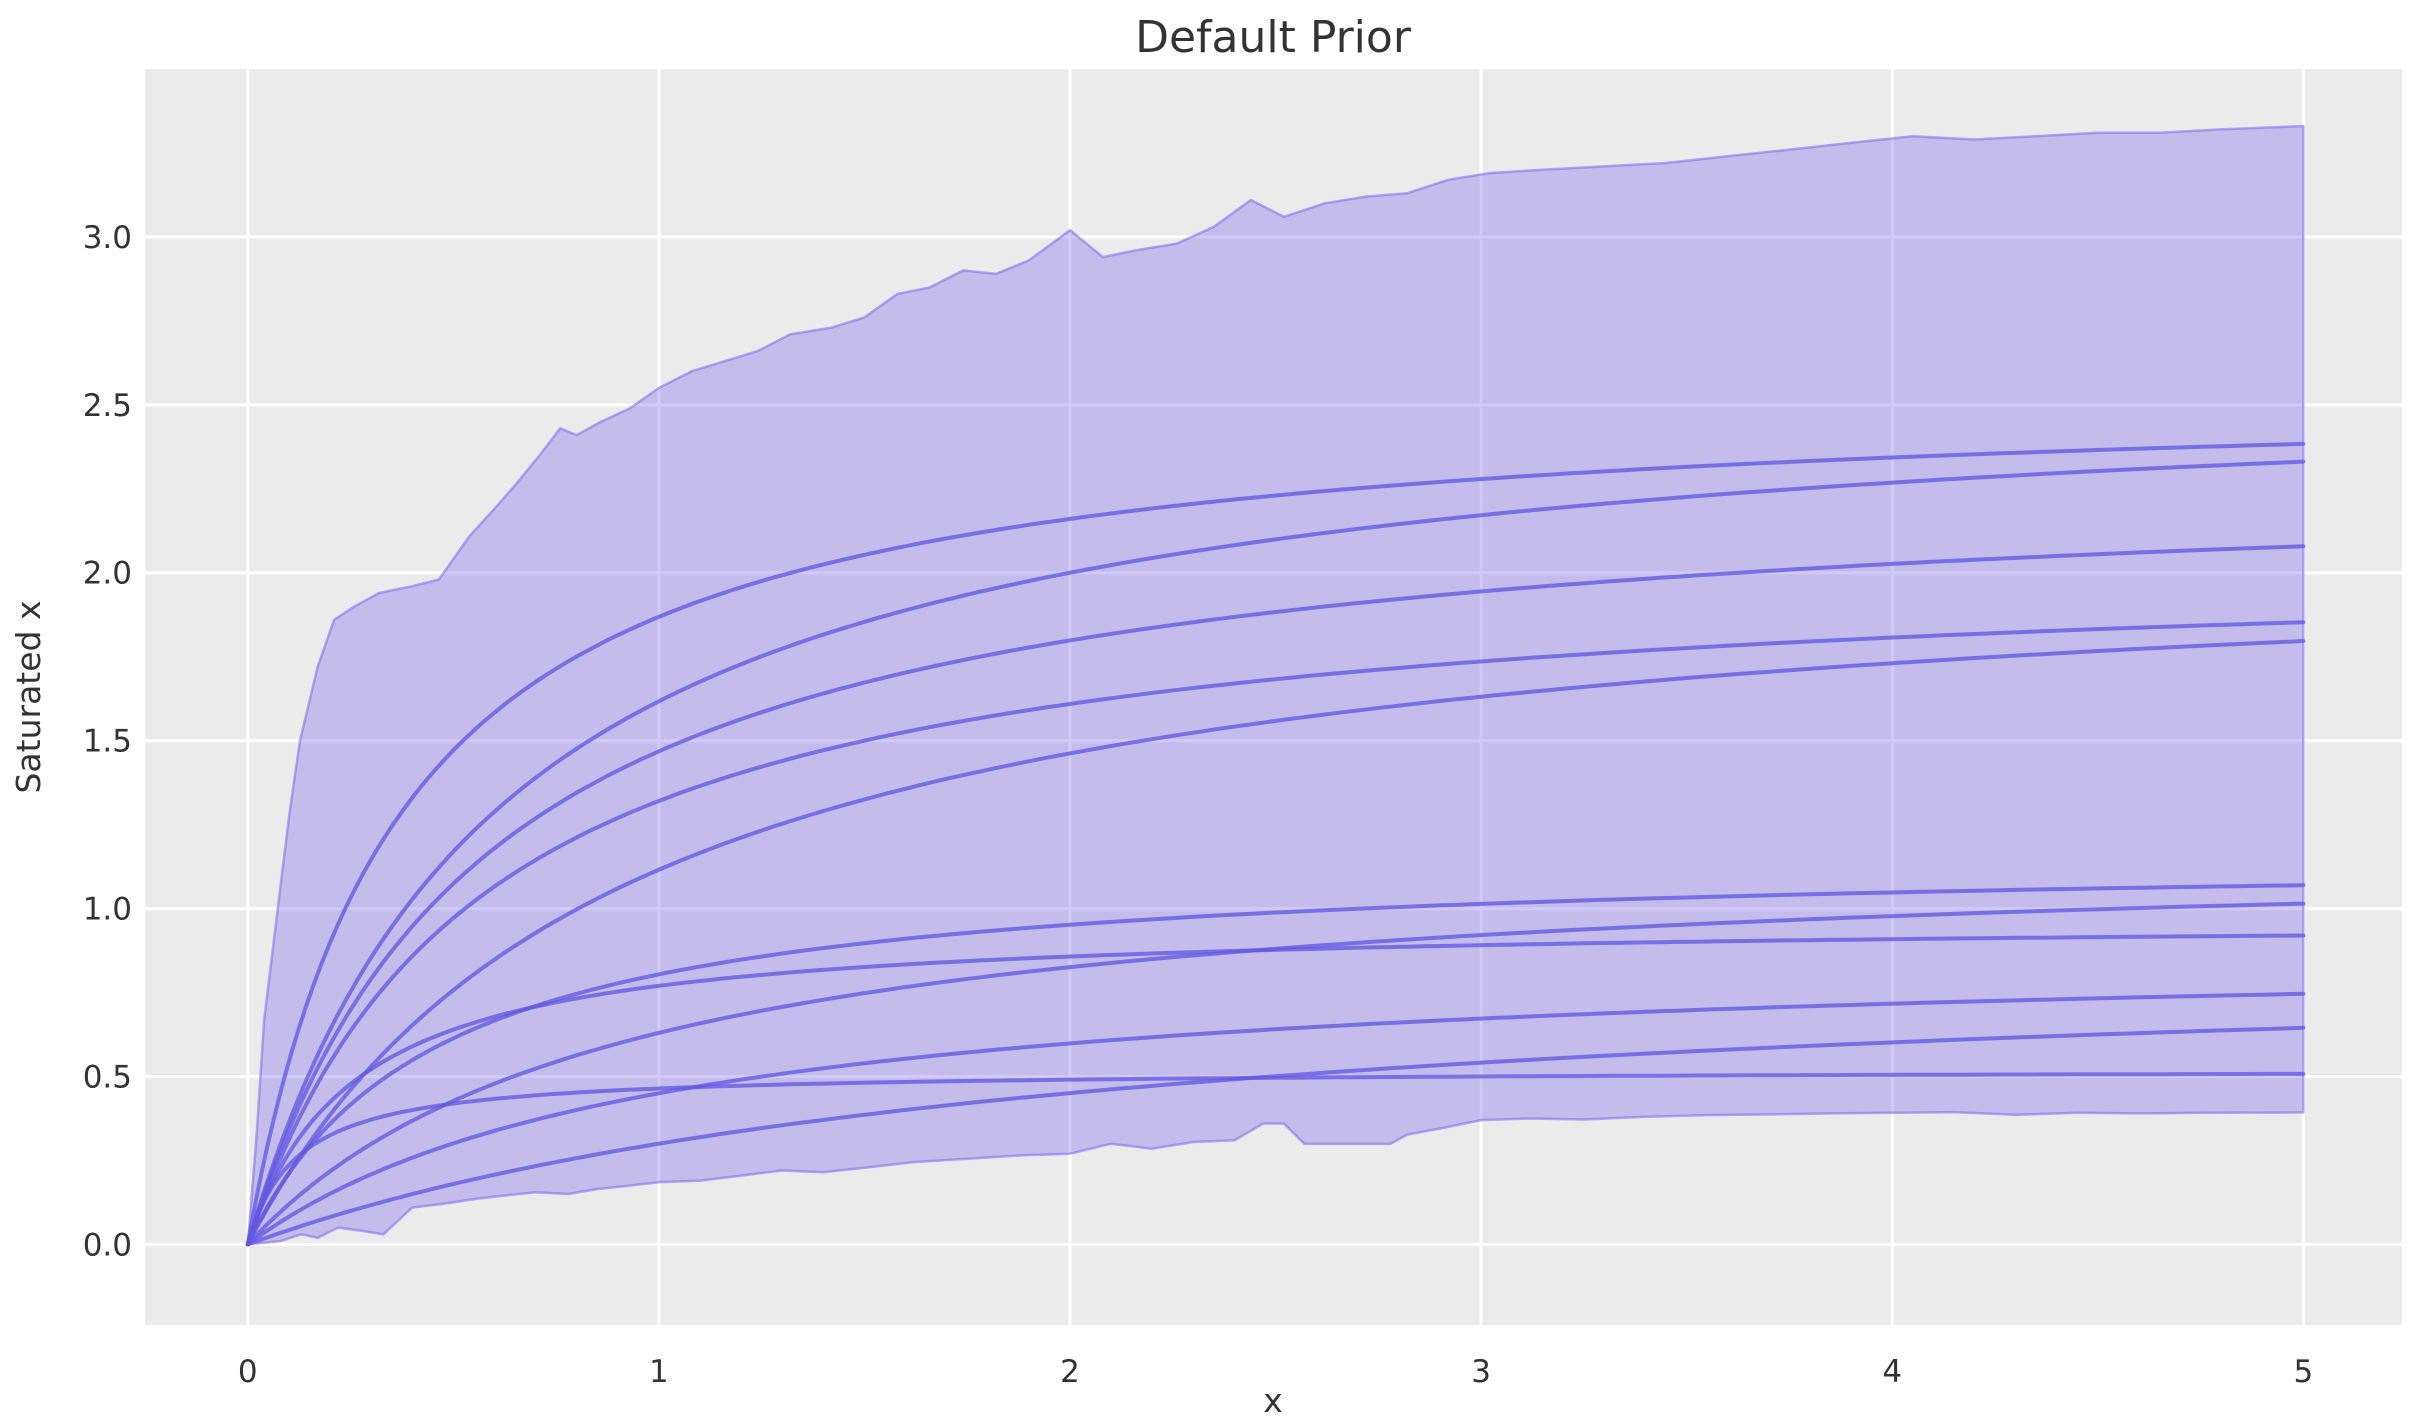  What do you see at coordinates (107, 910) in the screenshot?
I see `y-tick-label: 1.0` at bounding box center [107, 910].